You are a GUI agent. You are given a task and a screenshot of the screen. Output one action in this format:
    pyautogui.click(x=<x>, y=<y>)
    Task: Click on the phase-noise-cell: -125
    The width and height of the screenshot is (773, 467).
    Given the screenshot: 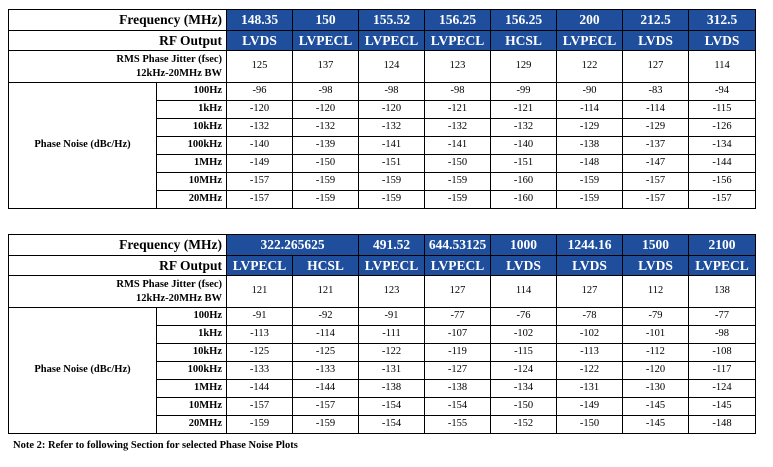 What is the action you would take?
    pyautogui.click(x=326, y=352)
    